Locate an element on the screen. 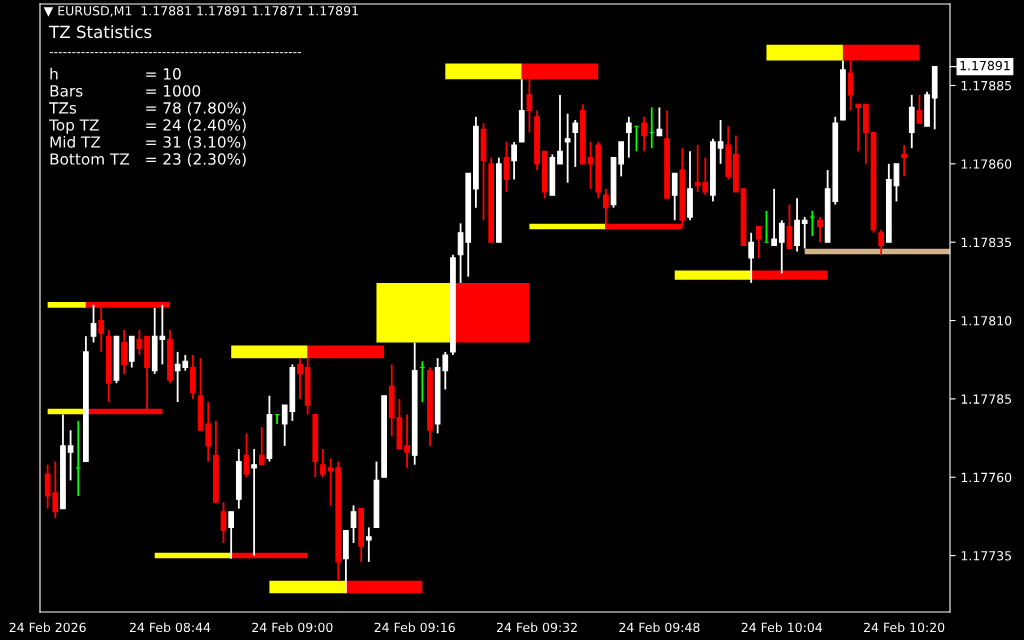 The image size is (1024, 640). annotation: TZs is located at coordinates (63, 108).